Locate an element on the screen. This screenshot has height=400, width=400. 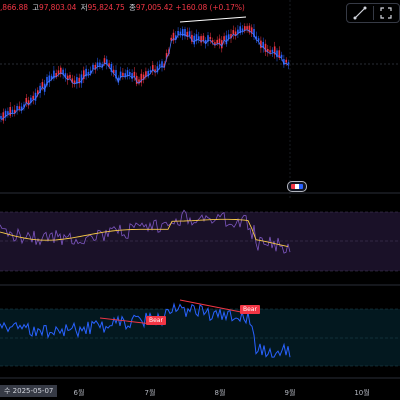
draw-line-button is located at coordinates (360, 13).